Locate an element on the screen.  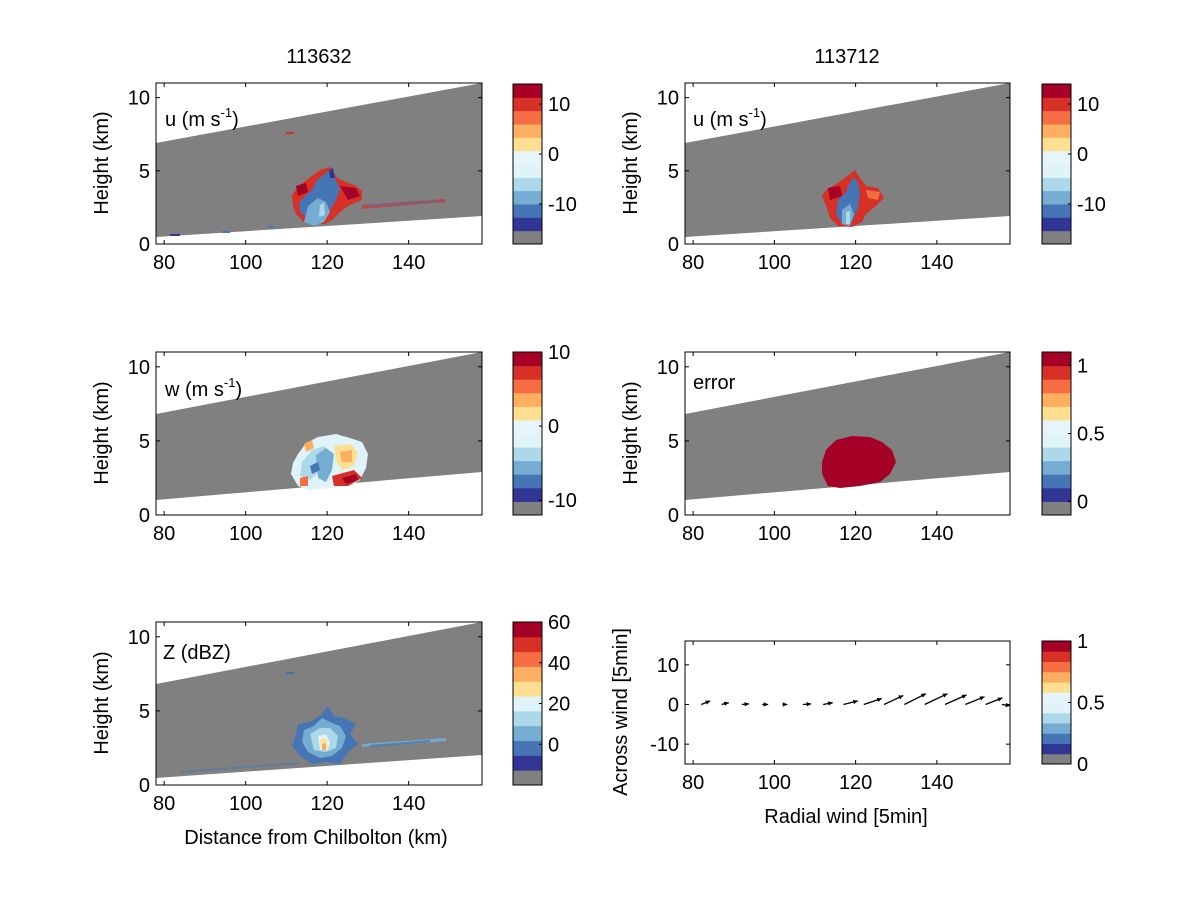
y-ticks: -10 0 10 is located at coordinates (830, 705).